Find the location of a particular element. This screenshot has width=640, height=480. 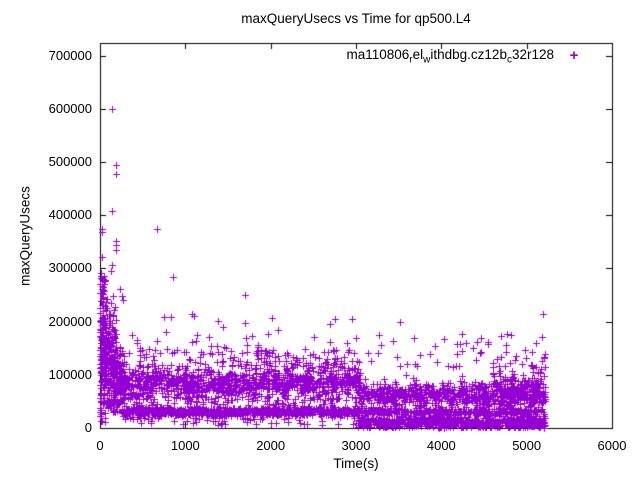

x-tick-label: 6000 is located at coordinates (612, 445).